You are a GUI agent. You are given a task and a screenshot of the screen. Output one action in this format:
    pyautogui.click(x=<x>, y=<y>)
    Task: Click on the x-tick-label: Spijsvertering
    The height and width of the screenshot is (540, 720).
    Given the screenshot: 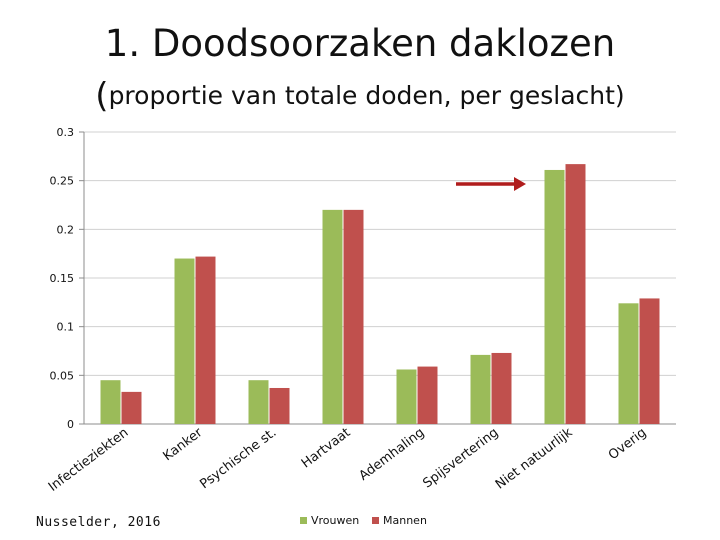 What is the action you would take?
    pyautogui.click(x=460, y=458)
    